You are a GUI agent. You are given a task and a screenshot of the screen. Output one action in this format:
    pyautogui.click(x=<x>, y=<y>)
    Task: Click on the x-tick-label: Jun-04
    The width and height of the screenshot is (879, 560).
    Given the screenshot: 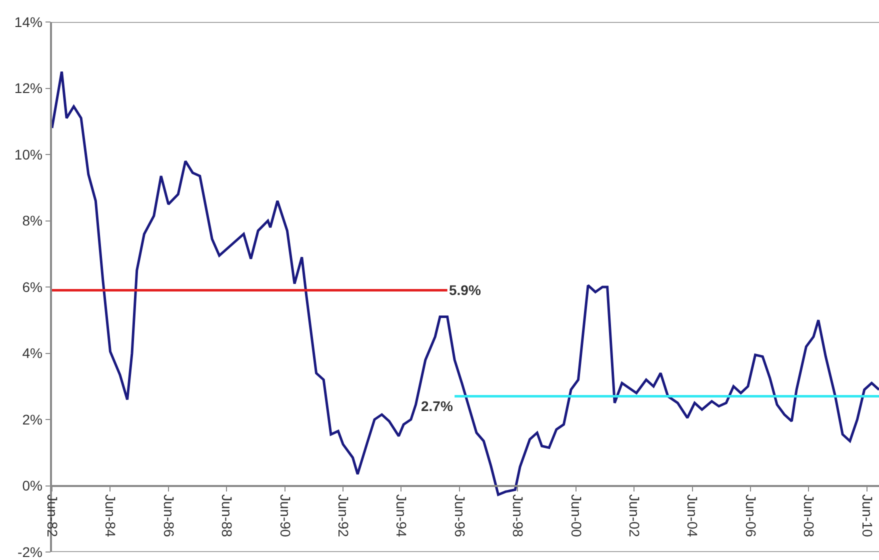 What is the action you would take?
    pyautogui.click(x=692, y=516)
    